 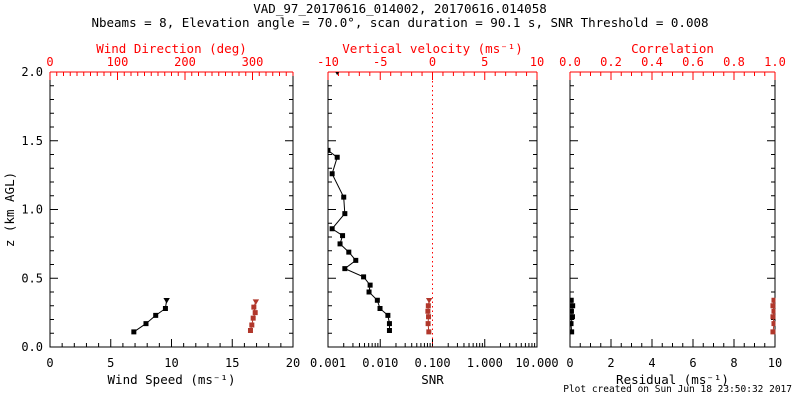 What do you see at coordinates (400, 8) in the screenshot?
I see `plot-title: VAD_97_20170616_014002, 20170616.014058` at bounding box center [400, 8].